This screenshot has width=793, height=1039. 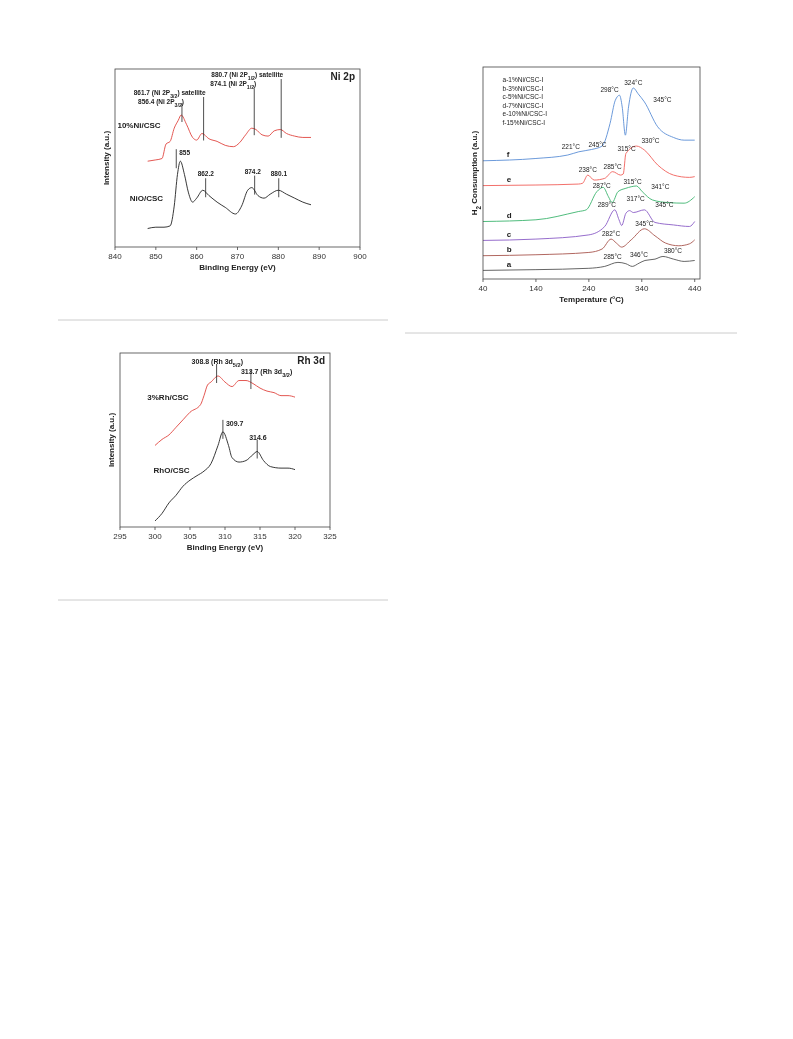 I want to click on x-tick-label: 140, so click(x=536, y=288).